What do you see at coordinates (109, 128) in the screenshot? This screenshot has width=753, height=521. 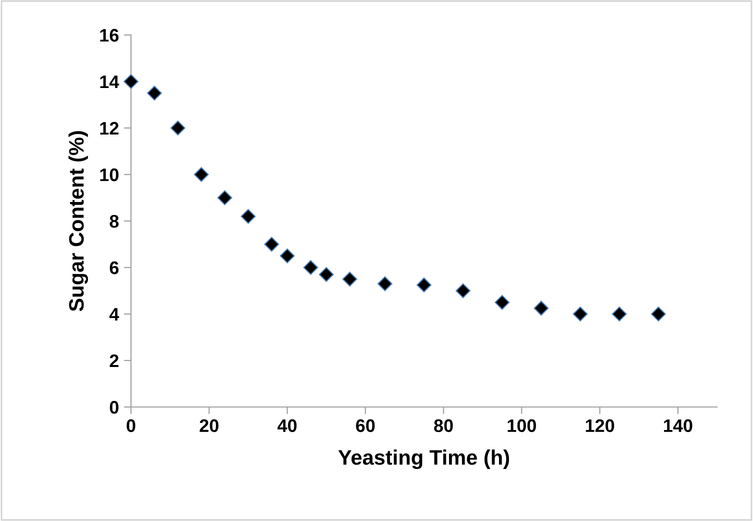 I see `y-tick-label: 12` at bounding box center [109, 128].